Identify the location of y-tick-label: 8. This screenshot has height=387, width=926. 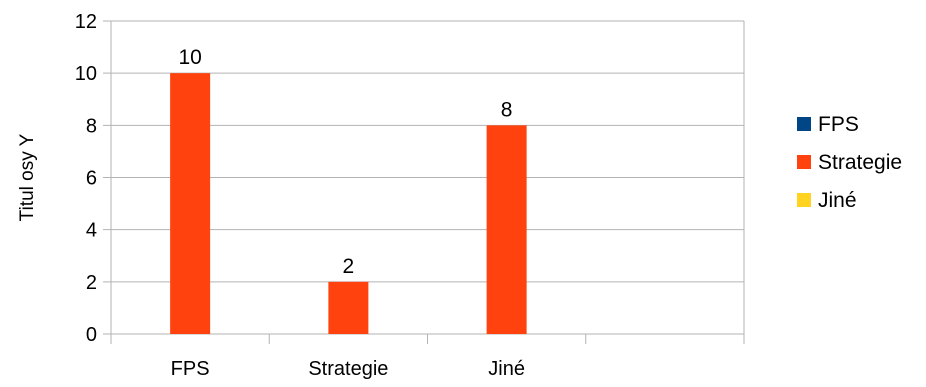
(91, 126).